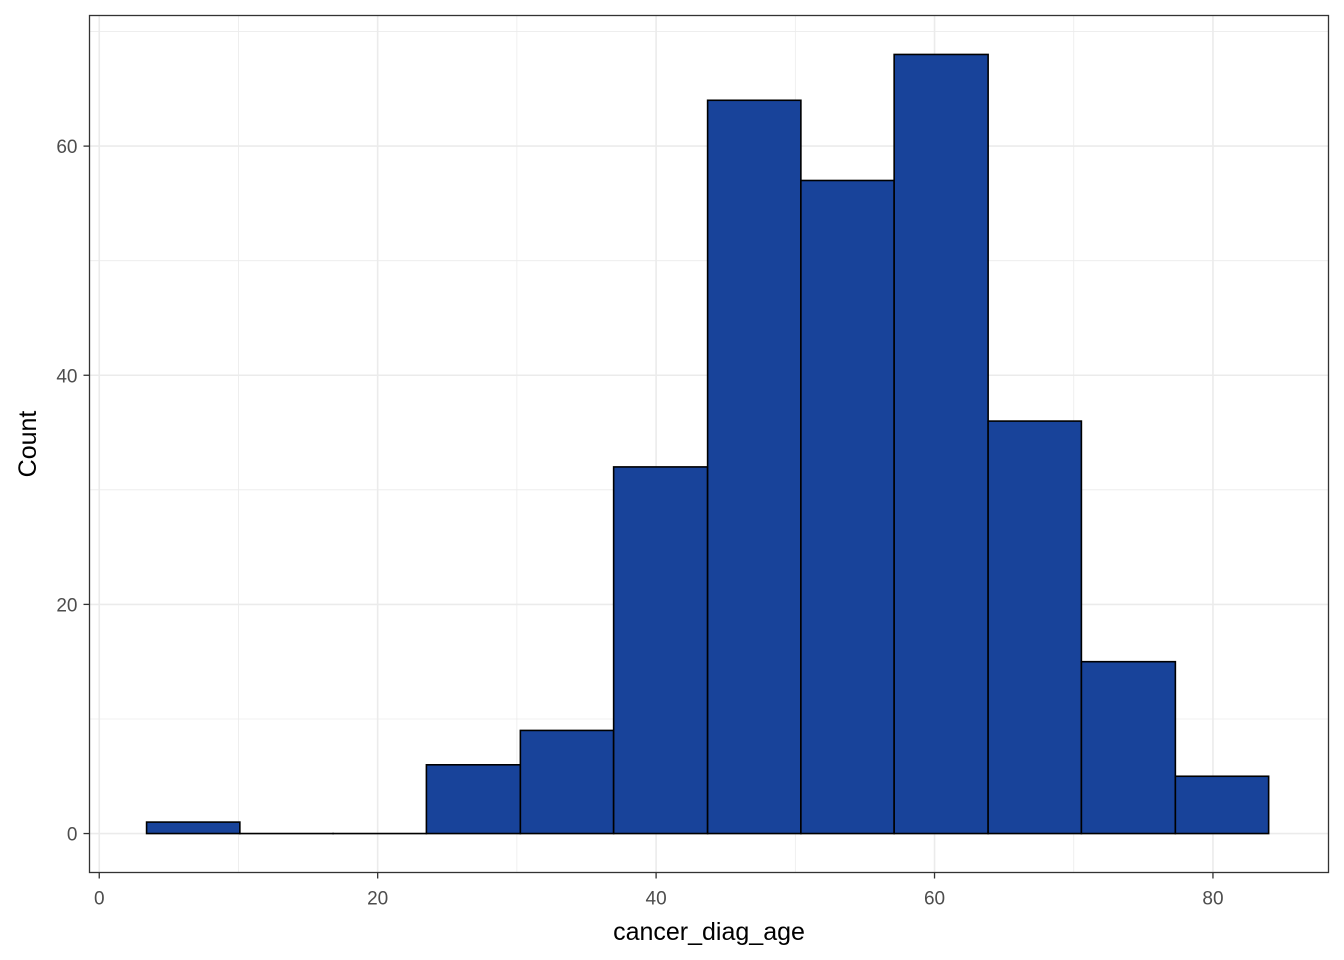 This screenshot has height=960, width=1344. What do you see at coordinates (66, 376) in the screenshot?
I see `y-tick-label: 40` at bounding box center [66, 376].